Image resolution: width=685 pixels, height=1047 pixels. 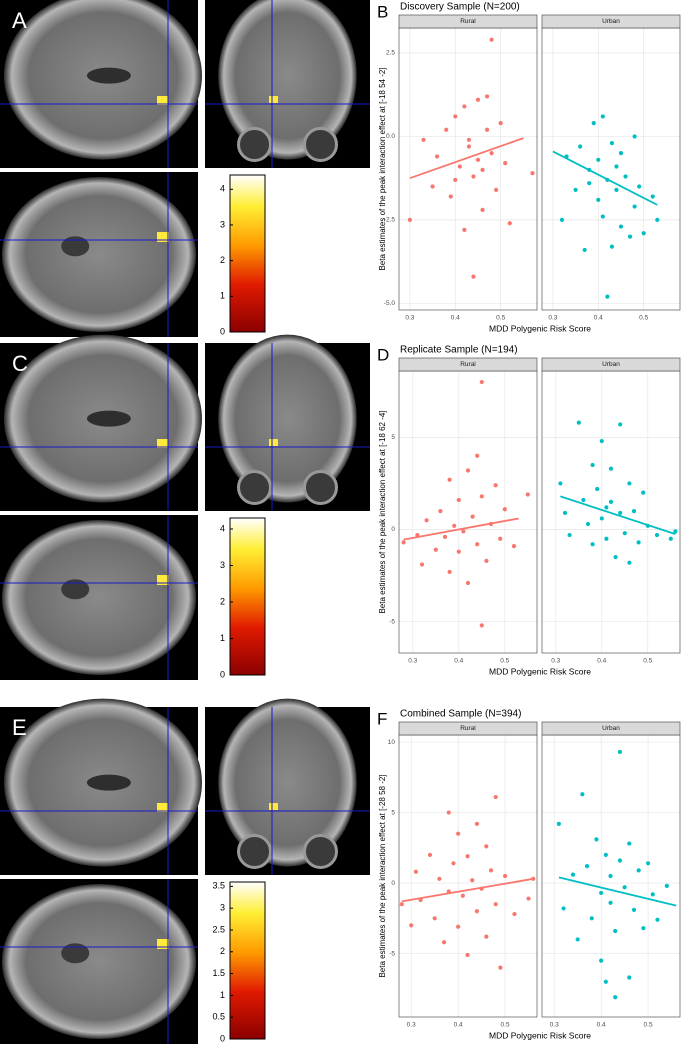 What do you see at coordinates (540, 671) in the screenshot?
I see `x-axis-label: MDD Polygenic Risk Score` at bounding box center [540, 671].